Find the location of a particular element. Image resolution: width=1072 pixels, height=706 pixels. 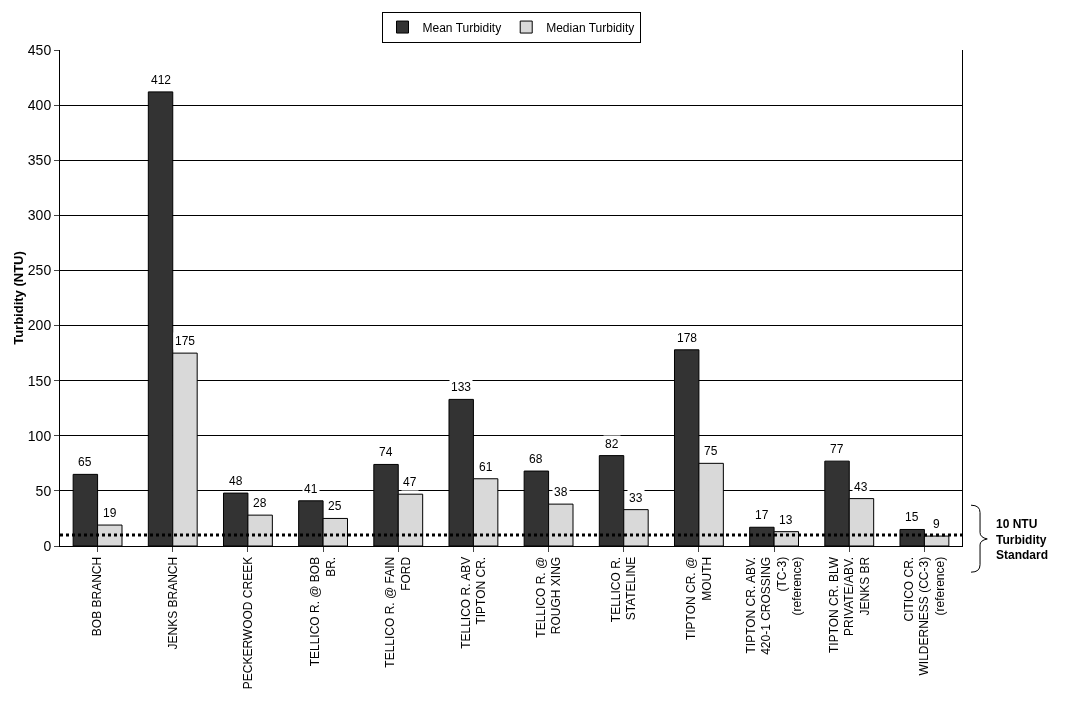

x-tick-label: PECKERWOOD CREEK is located at coordinates (247, 623).